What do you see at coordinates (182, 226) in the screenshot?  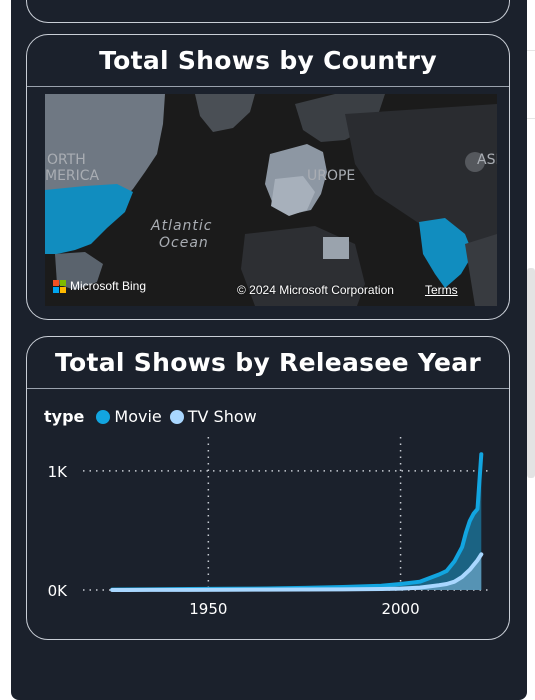 I see `map-label-ocean: Atlantic` at bounding box center [182, 226].